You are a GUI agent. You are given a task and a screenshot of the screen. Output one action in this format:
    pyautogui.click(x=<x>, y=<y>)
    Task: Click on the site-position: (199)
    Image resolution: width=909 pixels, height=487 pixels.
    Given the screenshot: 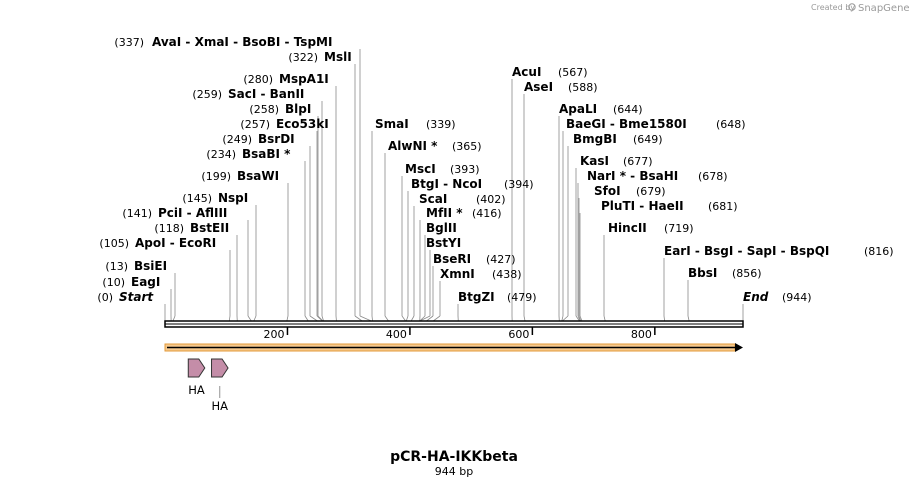 What is the action you would take?
    pyautogui.click(x=216, y=176)
    